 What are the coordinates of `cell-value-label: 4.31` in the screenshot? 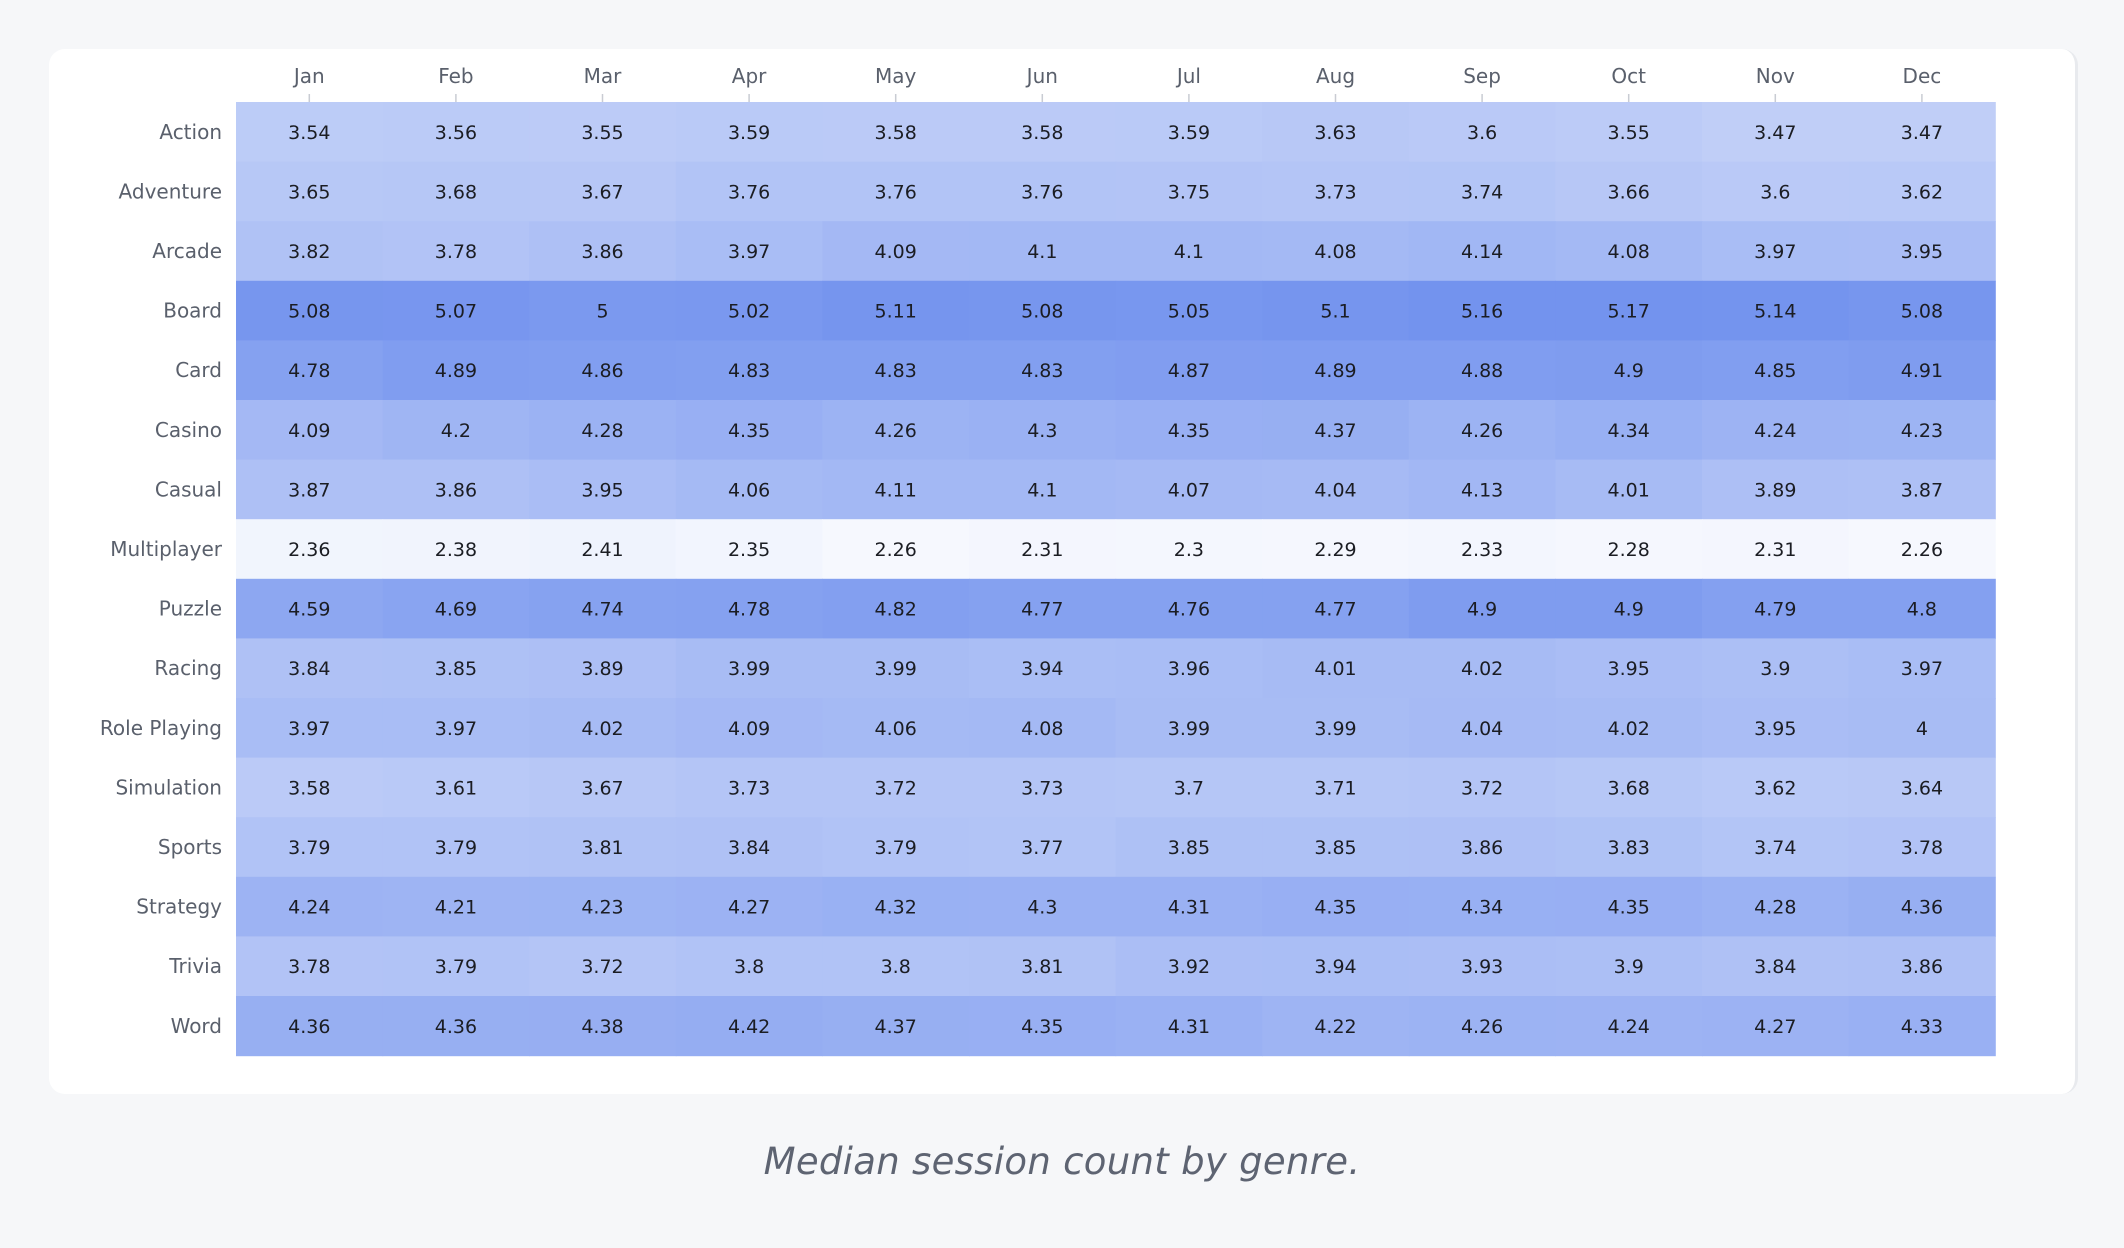 It's located at (1189, 908).